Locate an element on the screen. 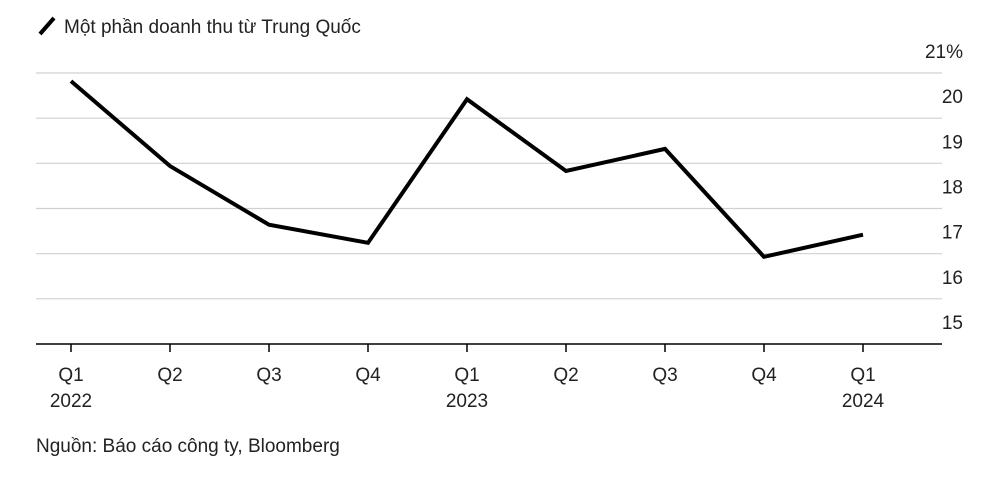 This screenshot has width=992, height=482. y-tick-label: 16 is located at coordinates (952, 278).